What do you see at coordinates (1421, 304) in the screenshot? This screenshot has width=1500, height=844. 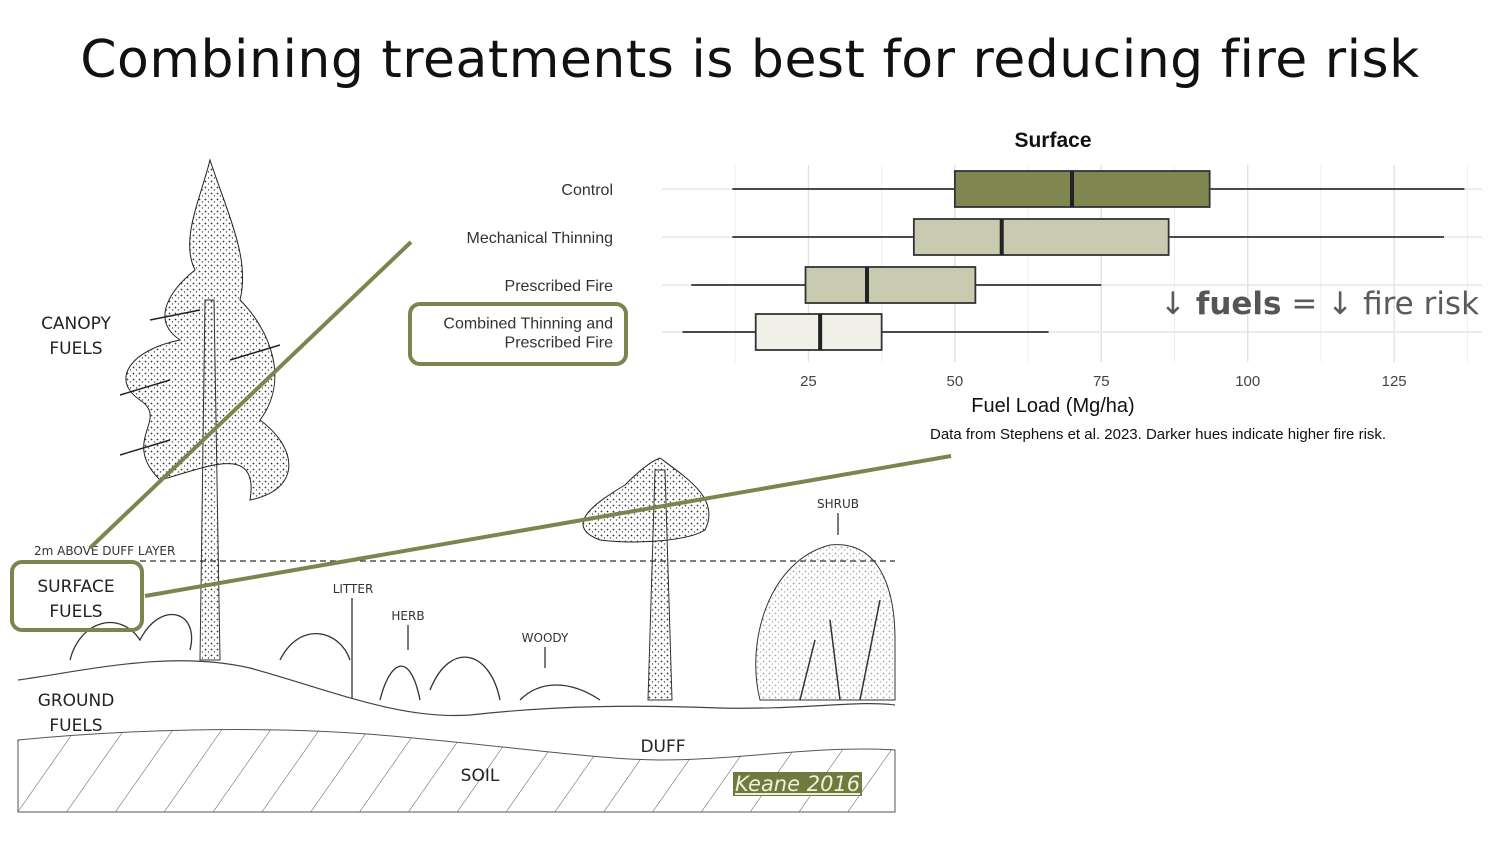 I see `fire-risk-word: fire risk` at bounding box center [1421, 304].